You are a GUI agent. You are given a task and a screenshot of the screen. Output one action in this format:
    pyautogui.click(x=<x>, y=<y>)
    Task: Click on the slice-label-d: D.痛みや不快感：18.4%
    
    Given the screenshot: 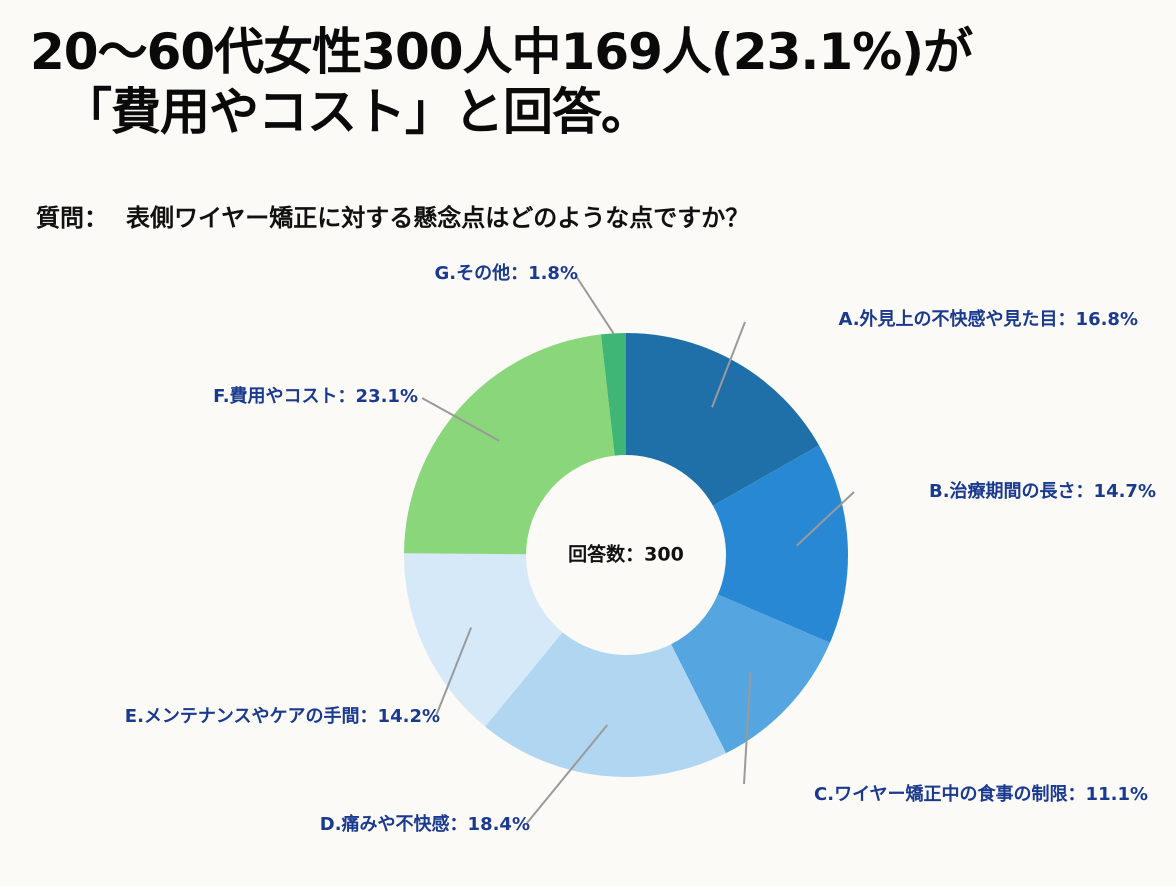 What is the action you would take?
    pyautogui.click(x=425, y=824)
    